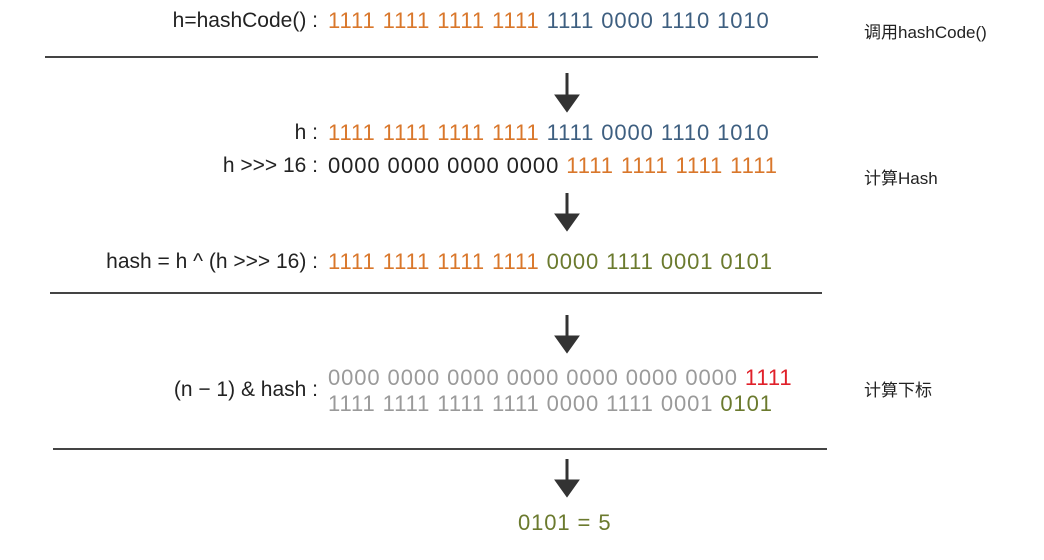  What do you see at coordinates (925, 32) in the screenshot?
I see `note: 调用hashCode()` at bounding box center [925, 32].